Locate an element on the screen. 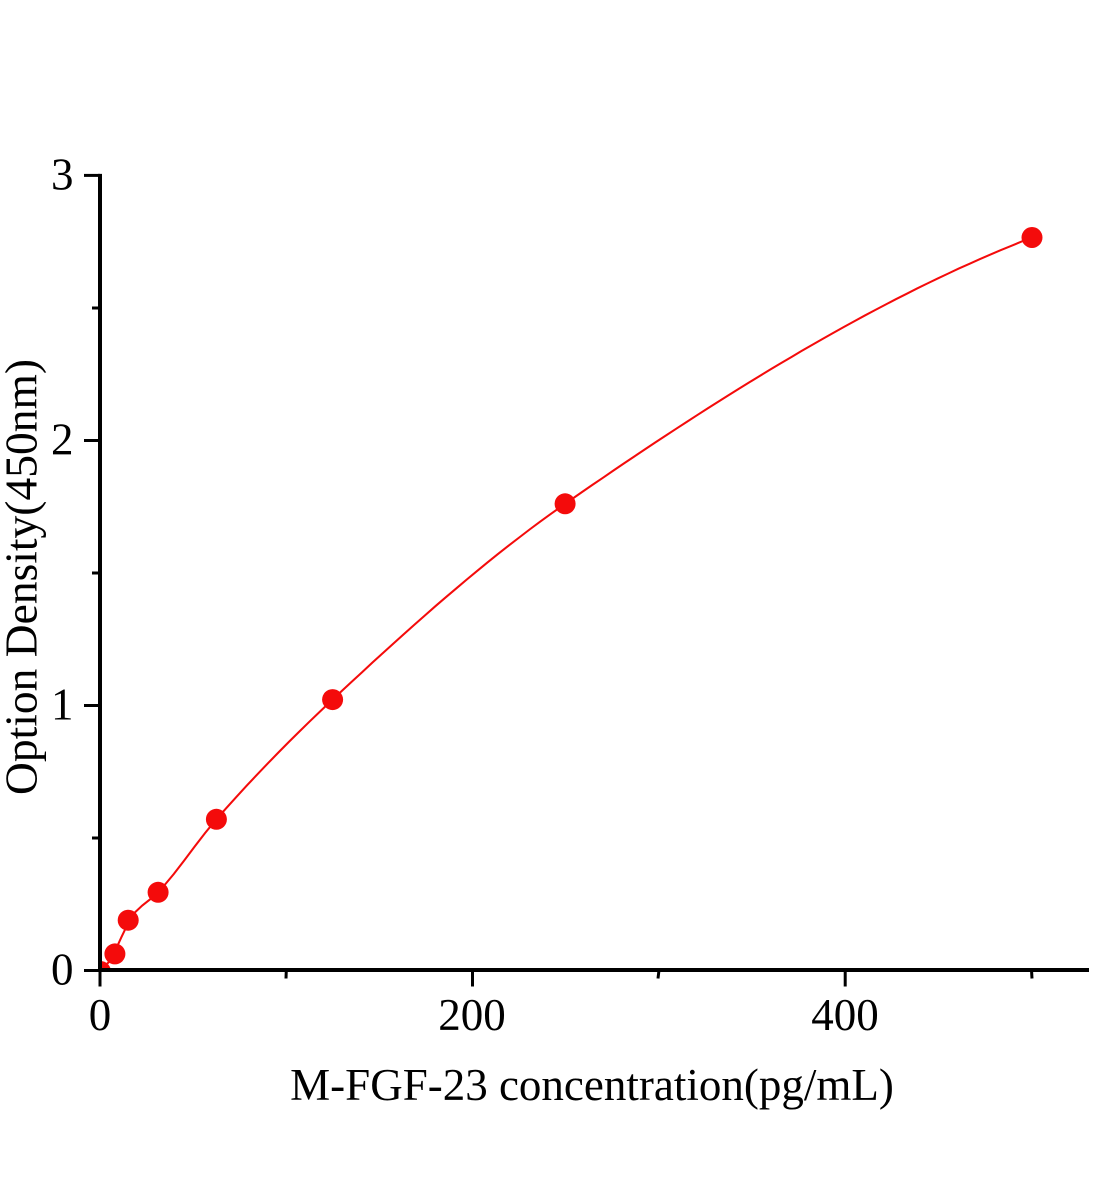 The image size is (1104, 1200). svg-text: Option Density(450nm) is located at coordinates (23, 577).